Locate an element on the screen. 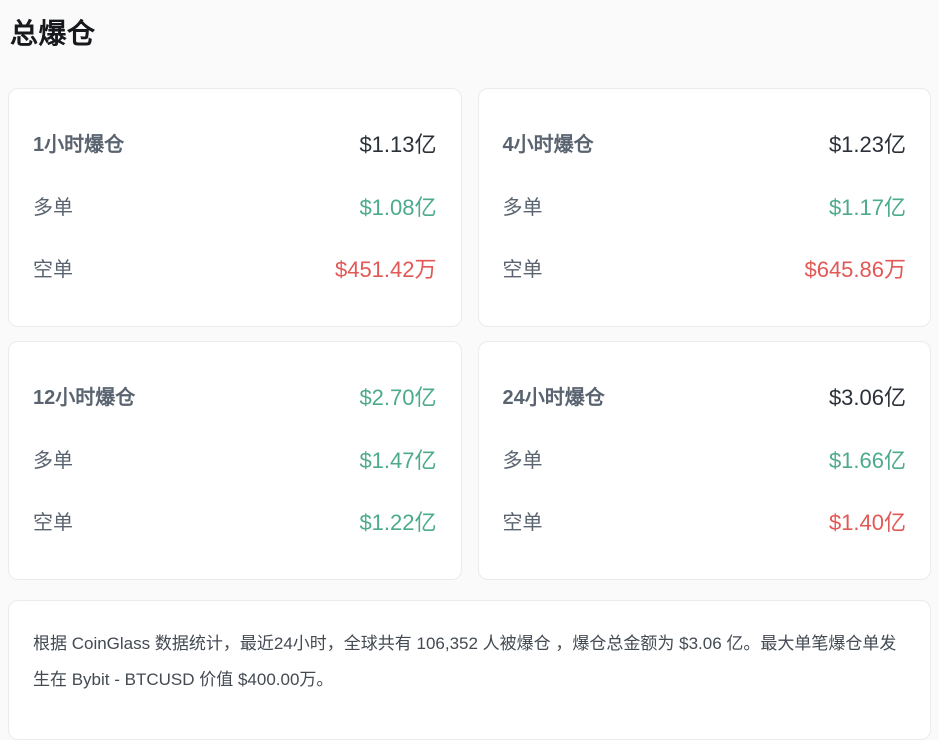 The width and height of the screenshot is (939, 740). long-value: $1.08亿 is located at coordinates (398, 207).